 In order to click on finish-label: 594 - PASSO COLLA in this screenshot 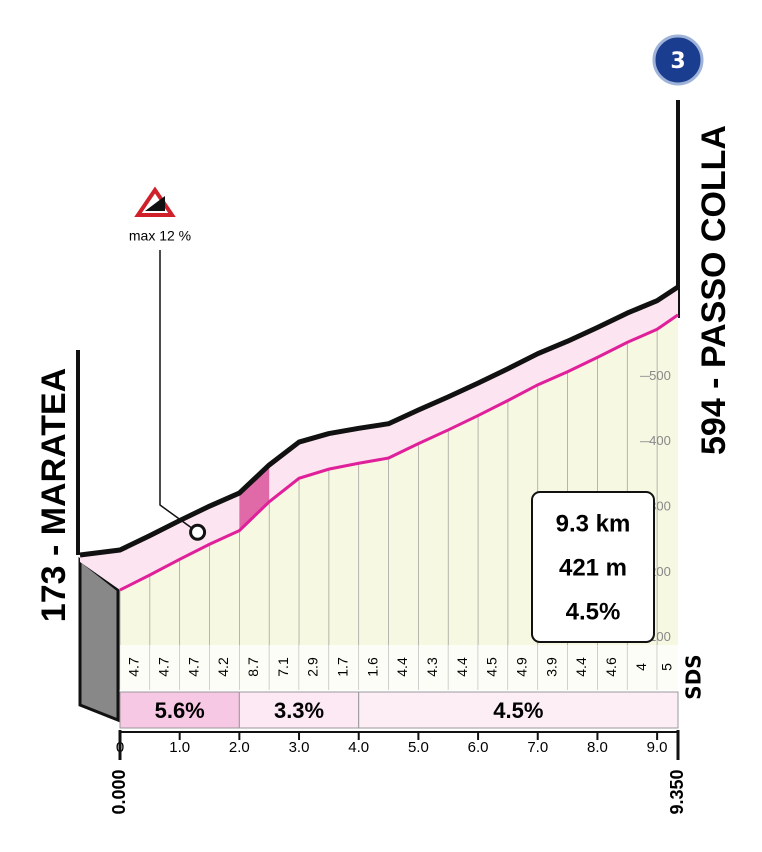, I will do `click(714, 290)`.